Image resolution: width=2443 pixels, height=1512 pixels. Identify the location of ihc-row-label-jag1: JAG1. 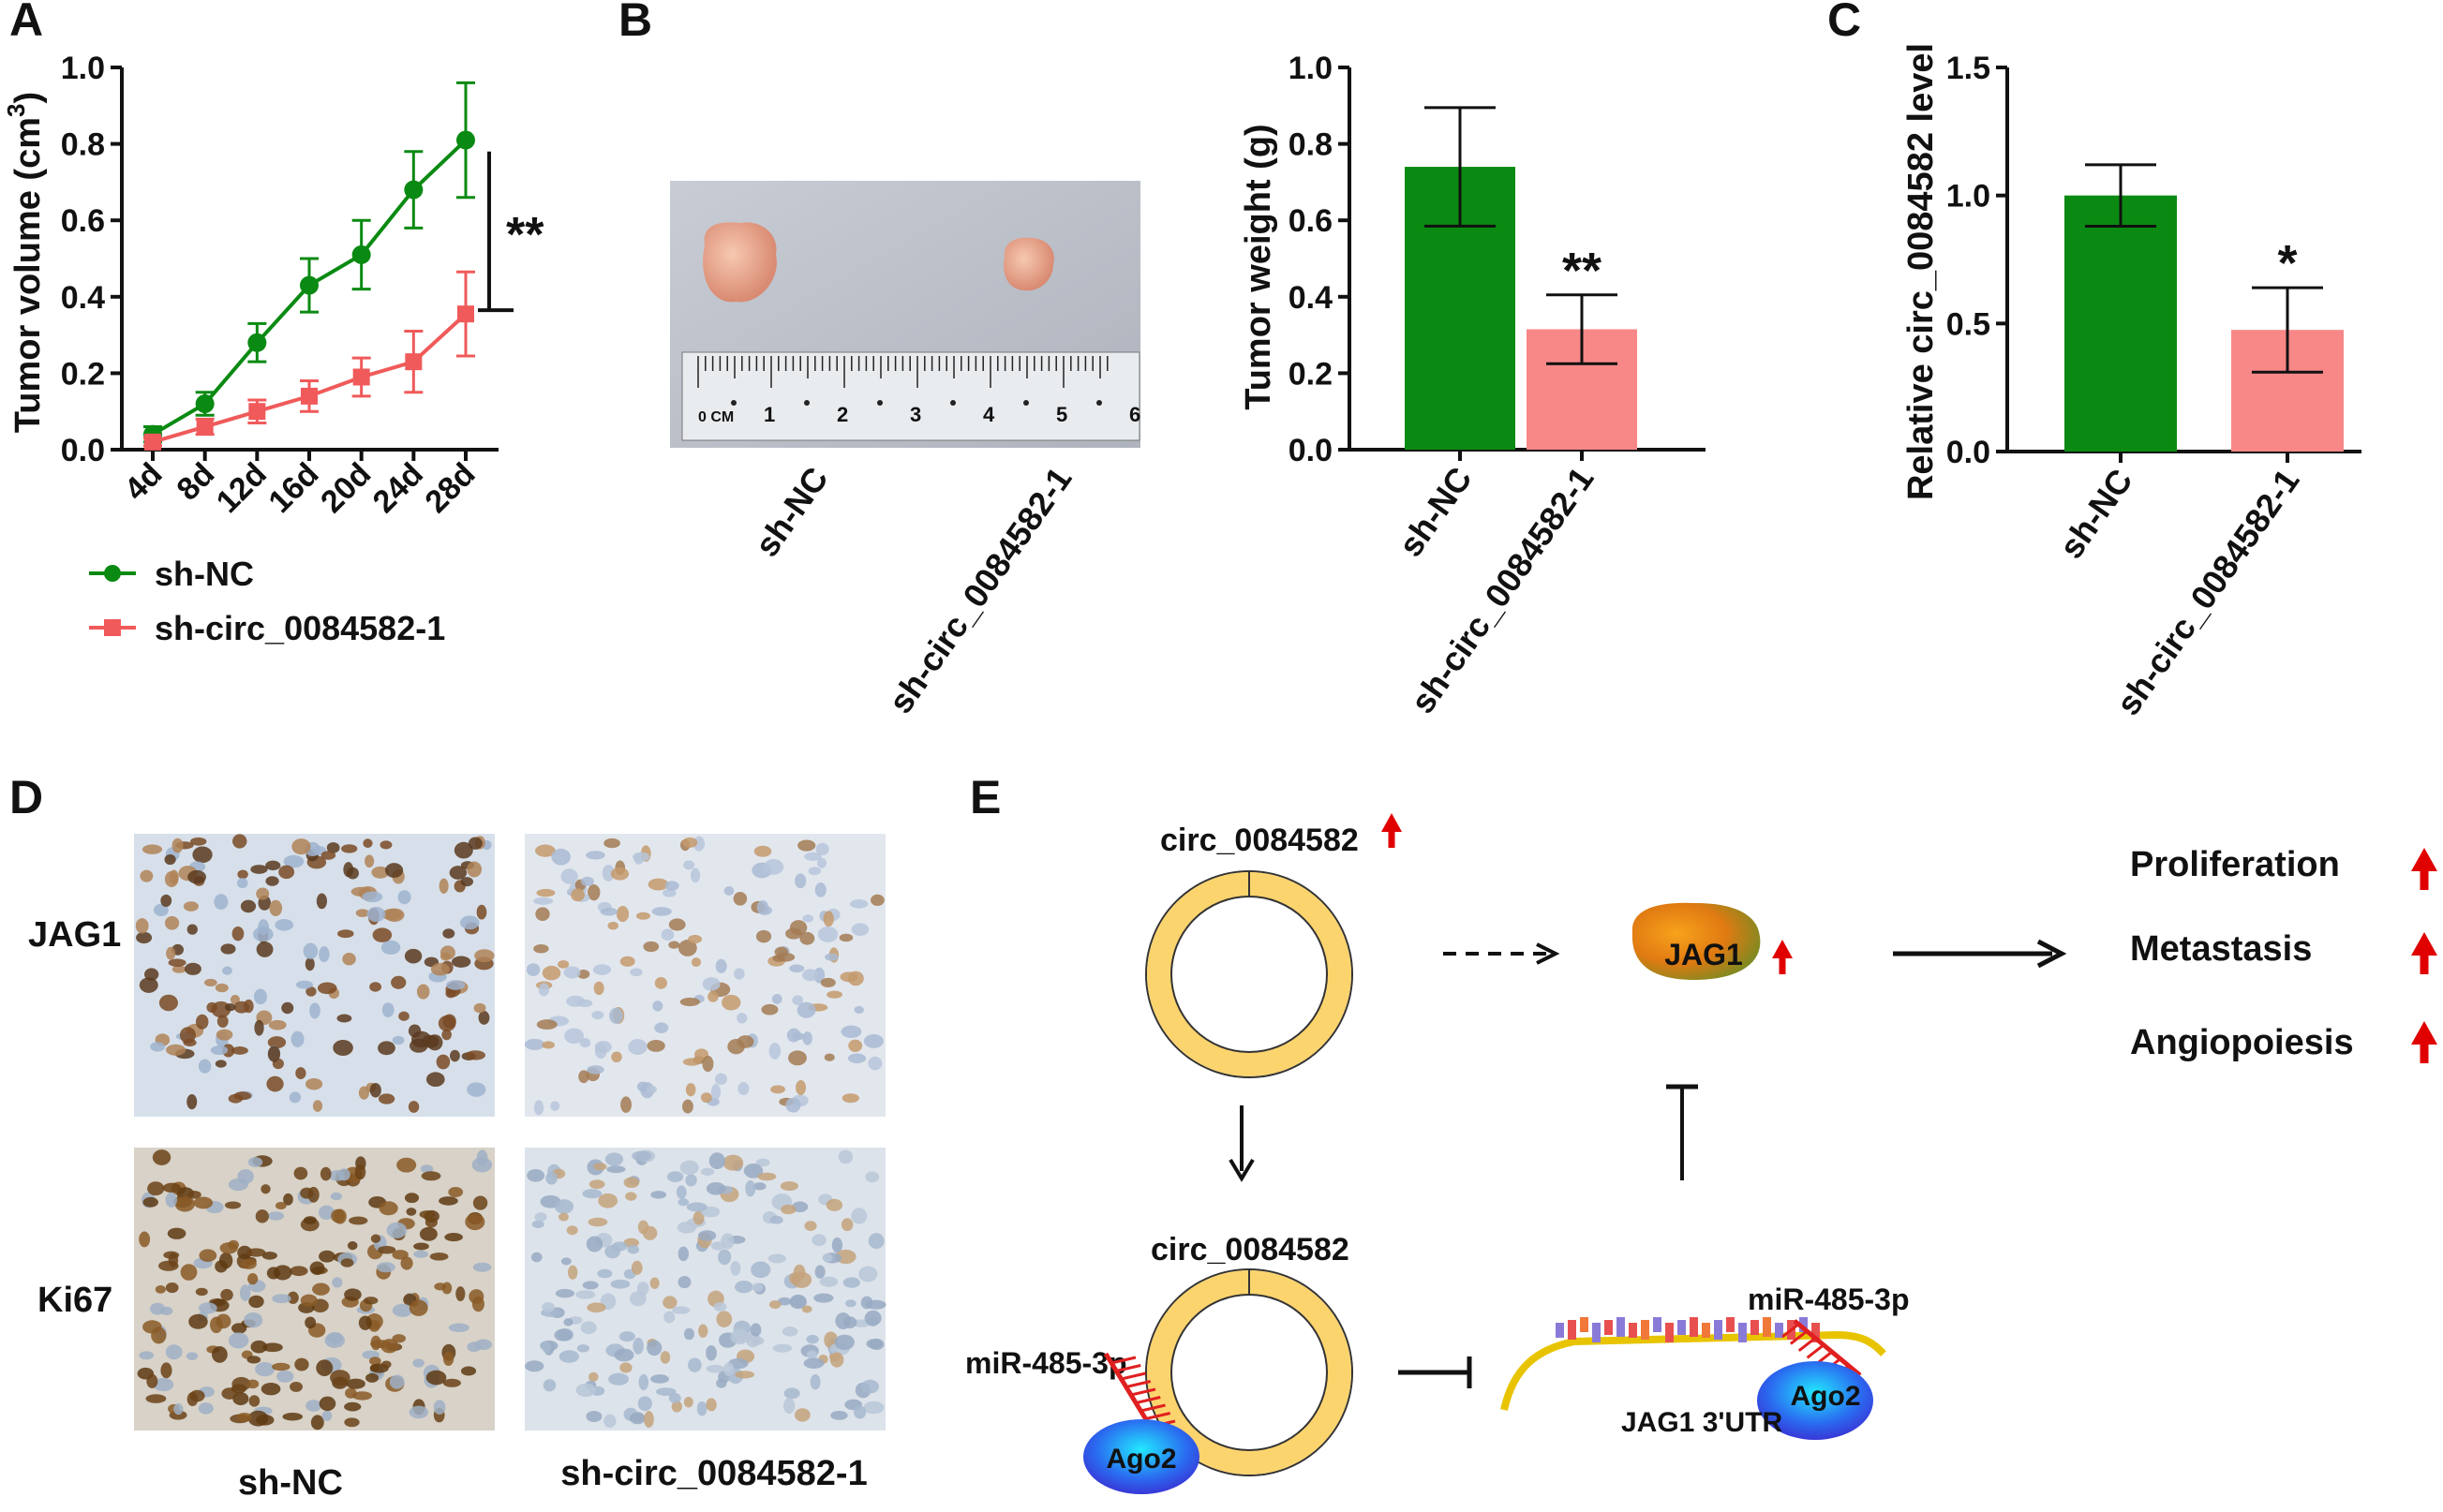
(75, 935).